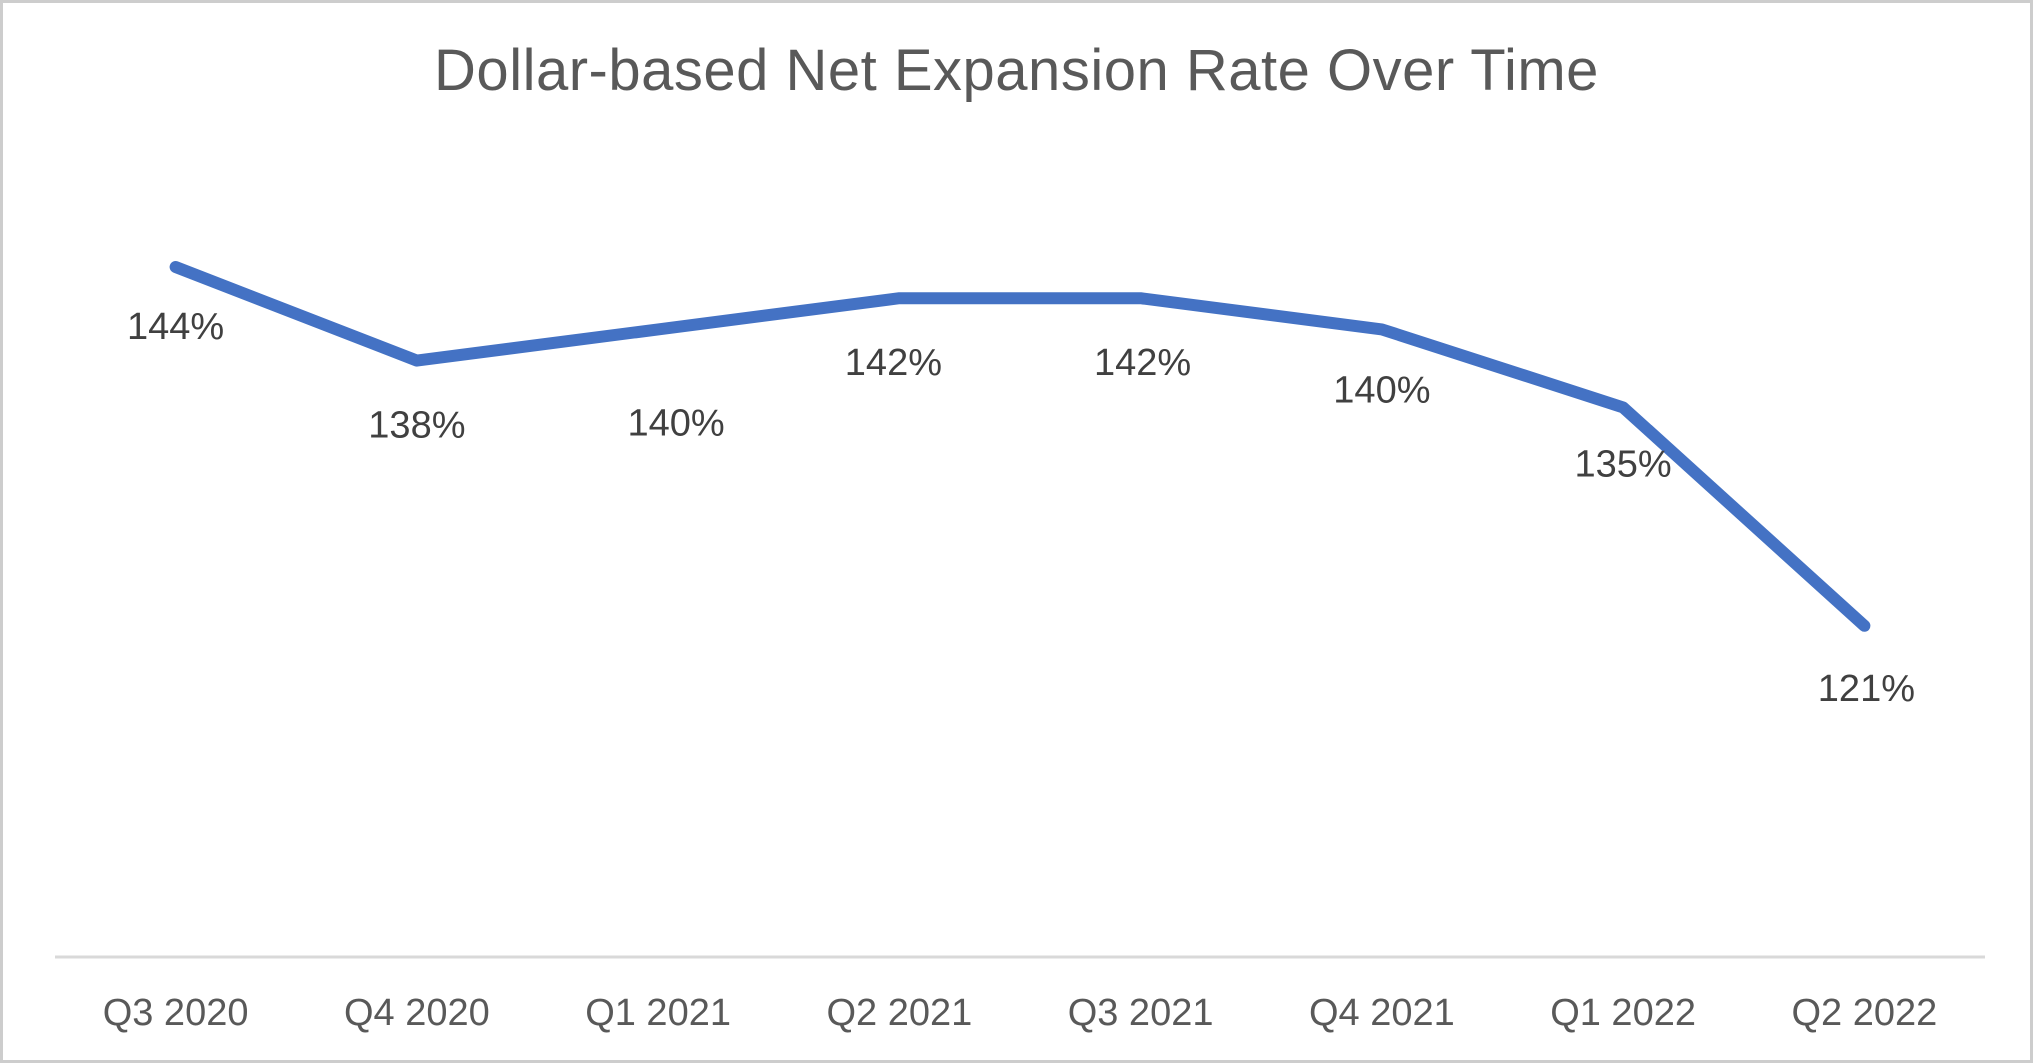  Describe the element at coordinates (1141, 1013) in the screenshot. I see `x-axis-tick-label: Q3 2021` at that location.